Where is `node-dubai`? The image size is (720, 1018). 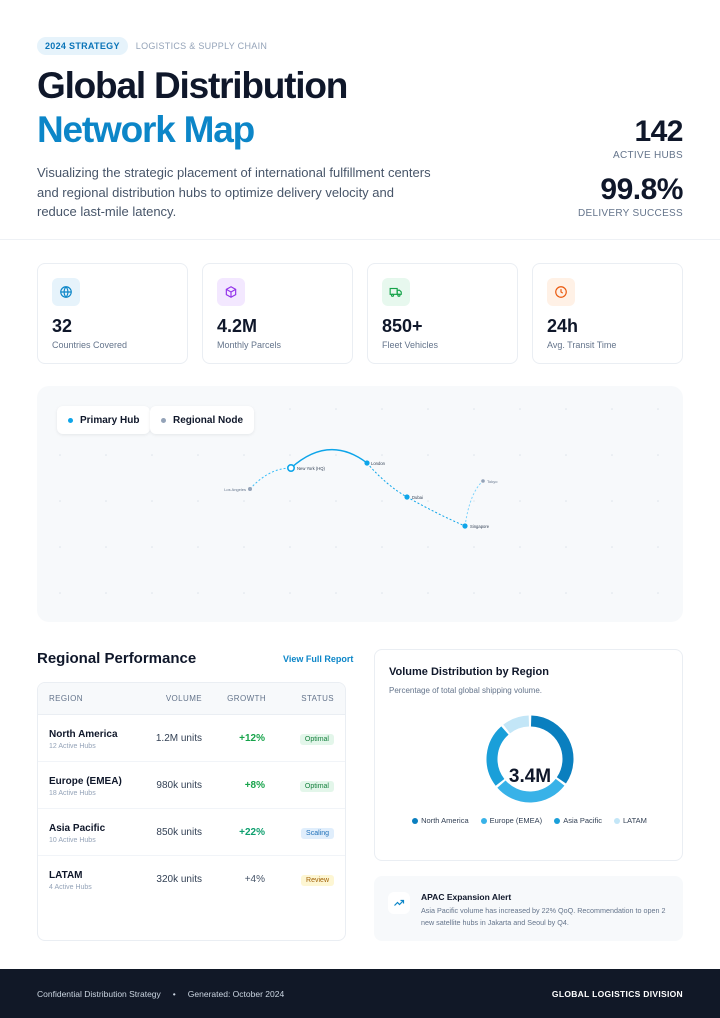 node-dubai is located at coordinates (407, 497).